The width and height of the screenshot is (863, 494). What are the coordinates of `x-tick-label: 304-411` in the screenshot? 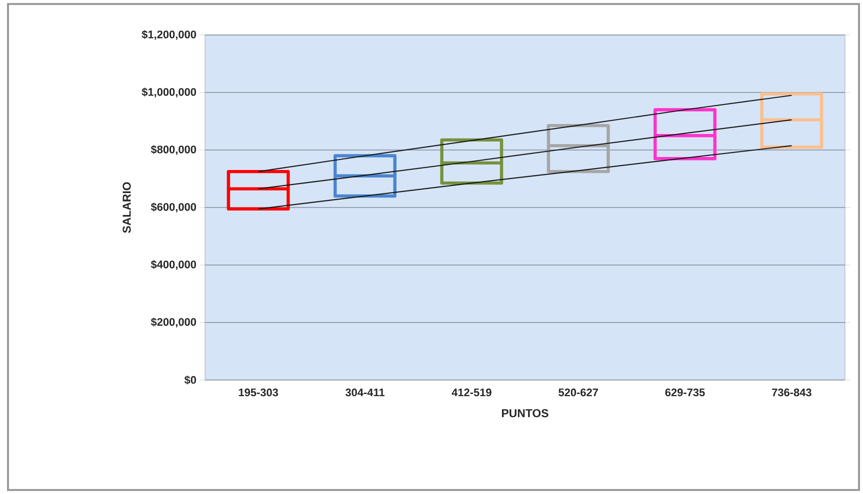 It's located at (364, 392).